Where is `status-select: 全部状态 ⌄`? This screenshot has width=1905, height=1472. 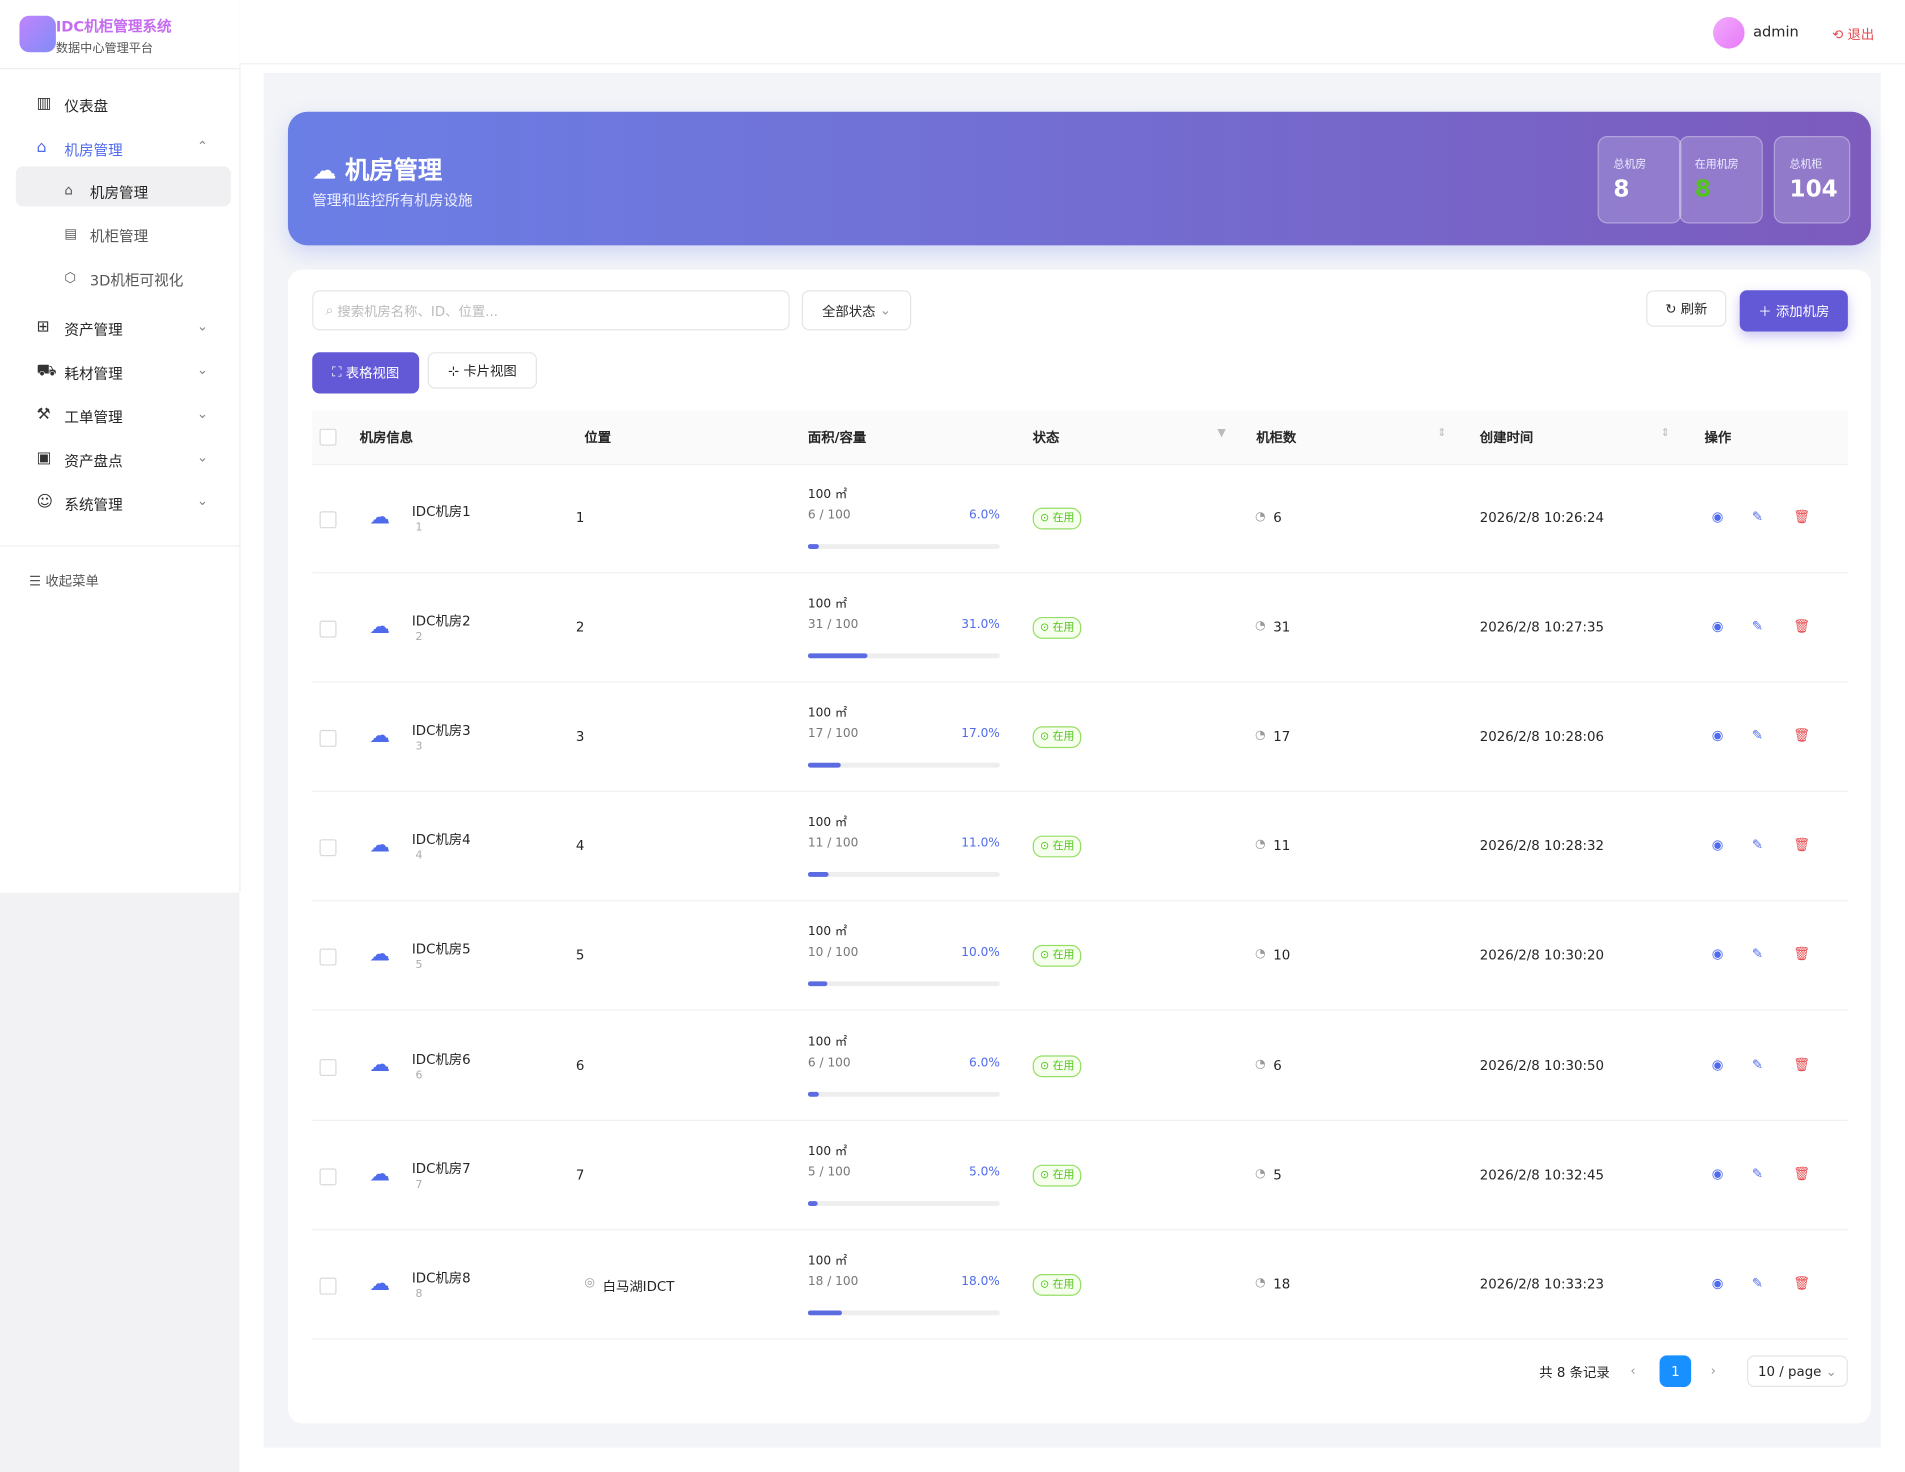 status-select: 全部状态 ⌄ is located at coordinates (856, 310).